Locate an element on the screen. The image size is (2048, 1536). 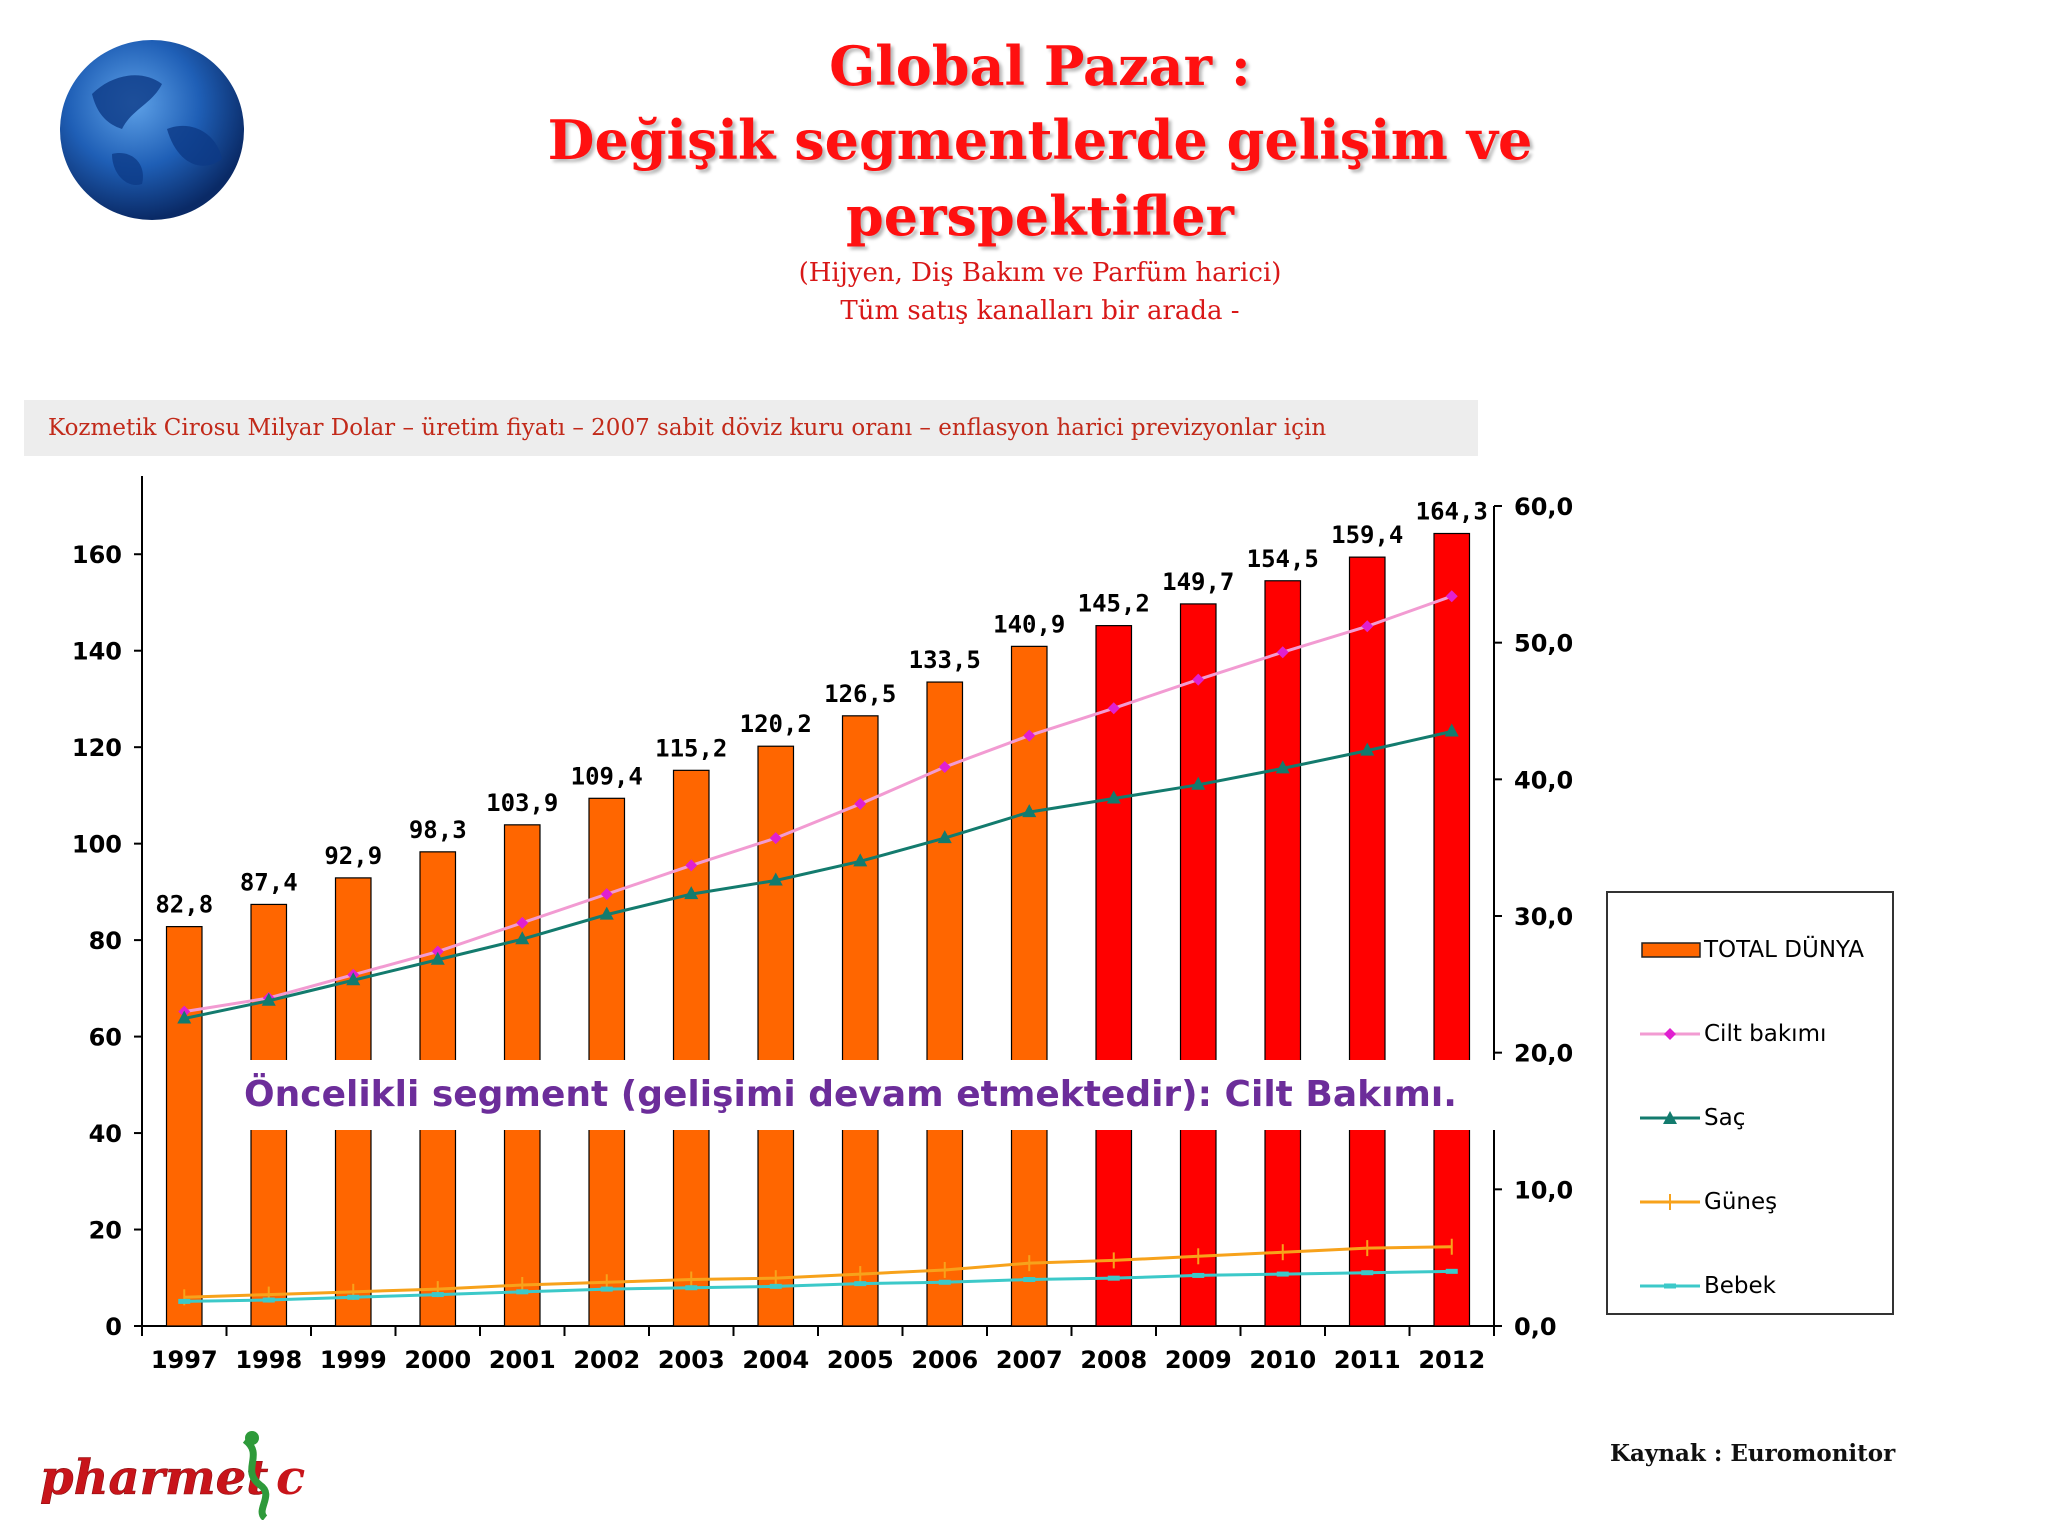
bar-data-label: 154,5 is located at coordinates (1283, 559).